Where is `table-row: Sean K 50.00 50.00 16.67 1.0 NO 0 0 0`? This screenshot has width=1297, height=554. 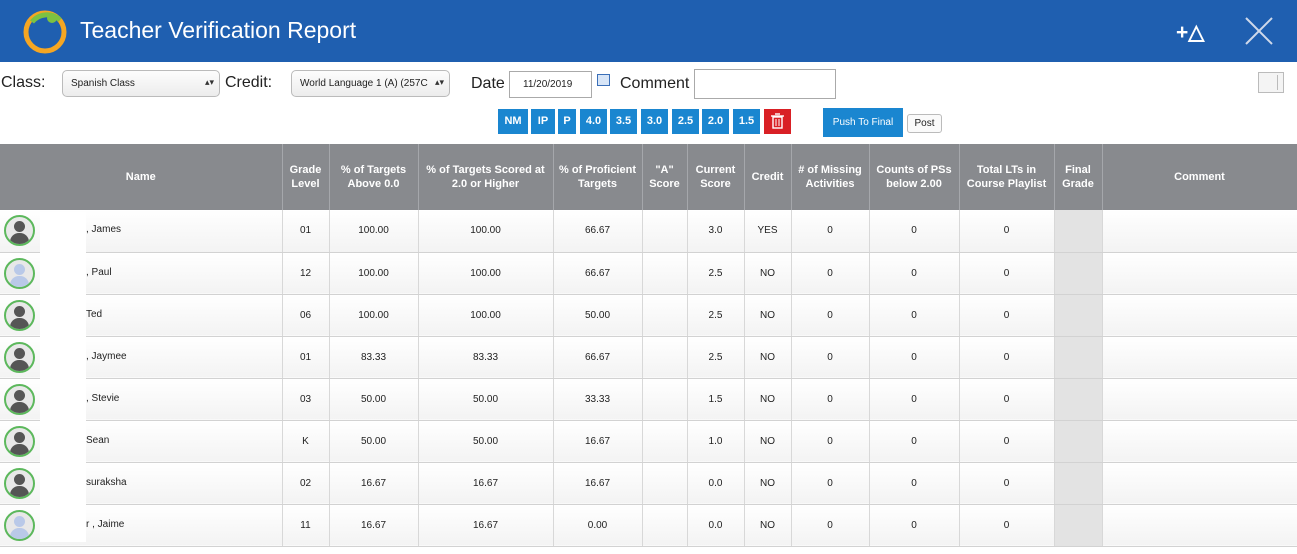 table-row: Sean K 50.00 50.00 16.67 1.0 NO 0 0 0 is located at coordinates (648, 441).